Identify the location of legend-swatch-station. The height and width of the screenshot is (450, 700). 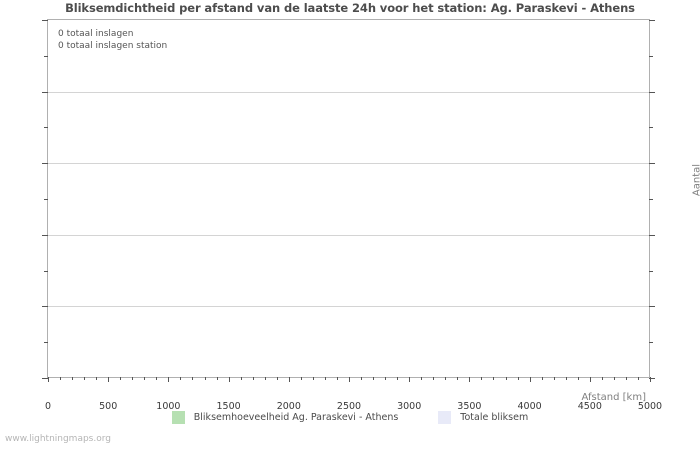
(178, 417).